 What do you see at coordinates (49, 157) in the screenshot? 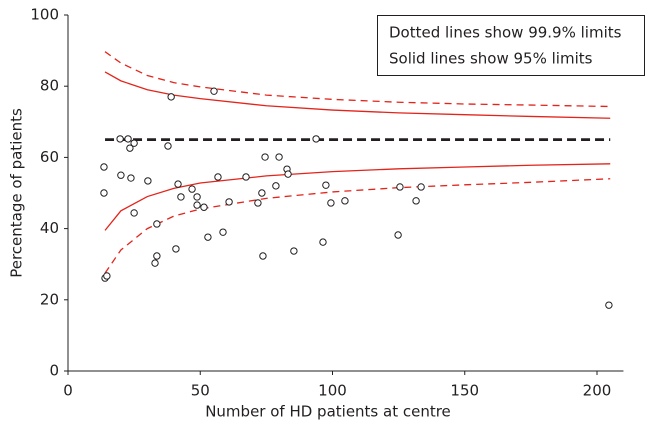
I see `y-tick-label: 60` at bounding box center [49, 157].